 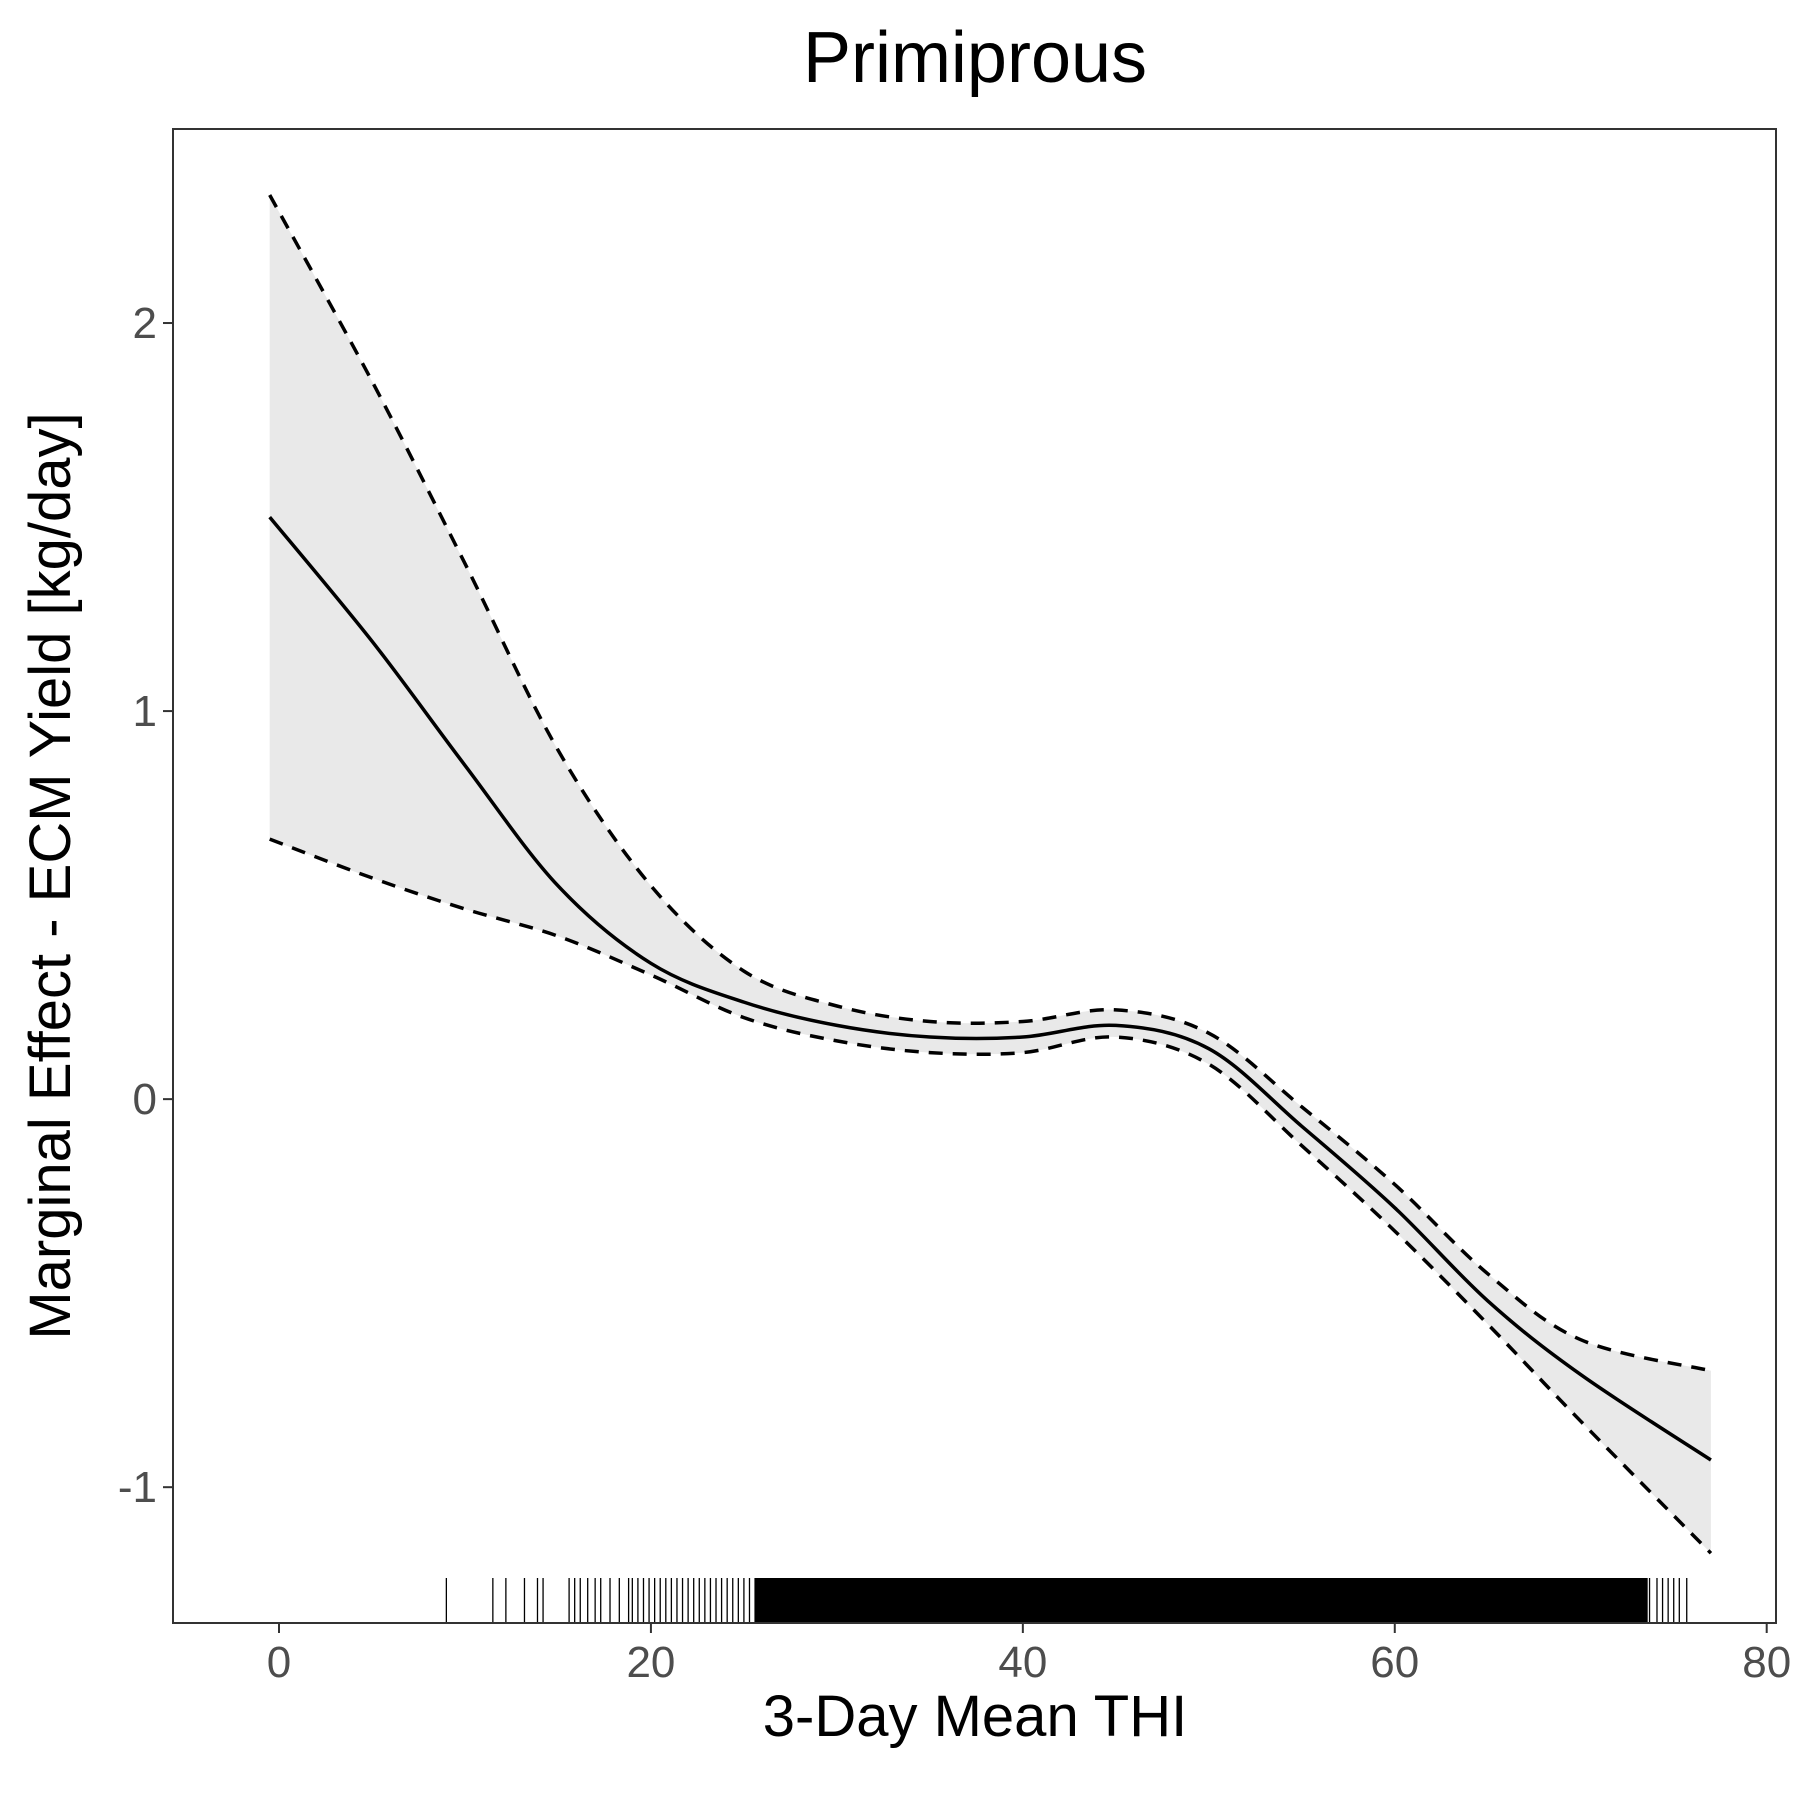 I want to click on rug-dense-block, so click(x=1201, y=1600).